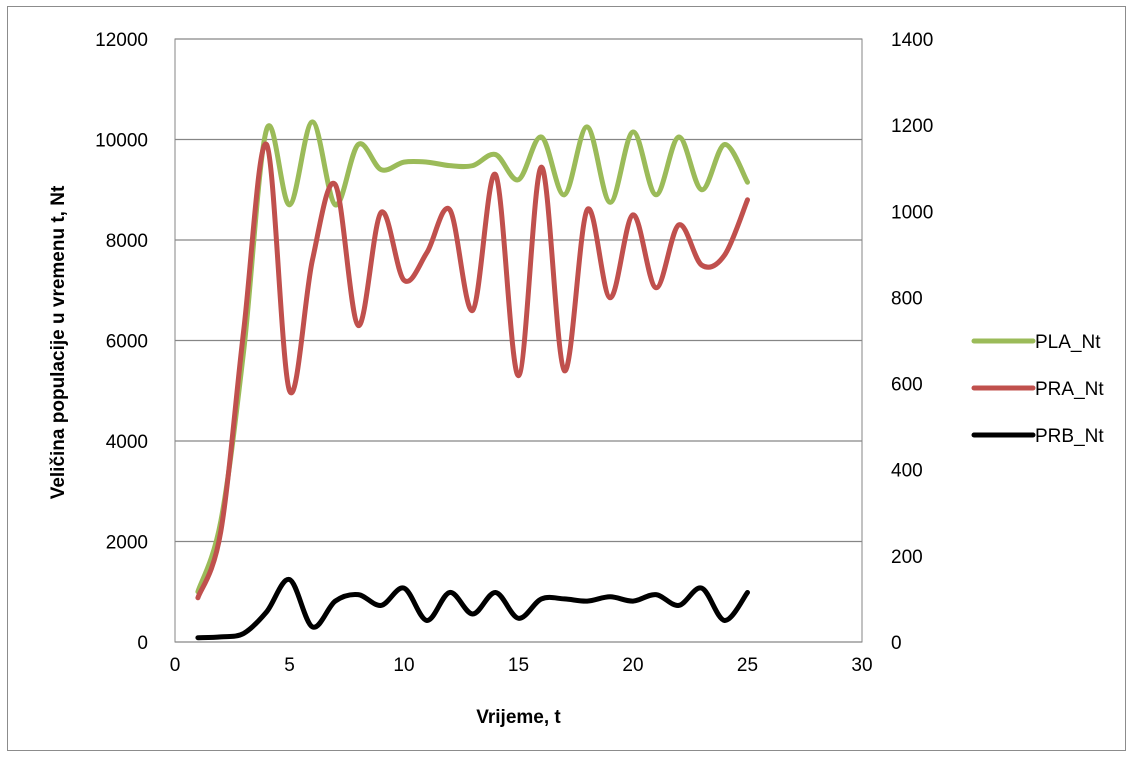  What do you see at coordinates (1069, 436) in the screenshot?
I see `legend-label-prb_nt: PRB_Nt` at bounding box center [1069, 436].